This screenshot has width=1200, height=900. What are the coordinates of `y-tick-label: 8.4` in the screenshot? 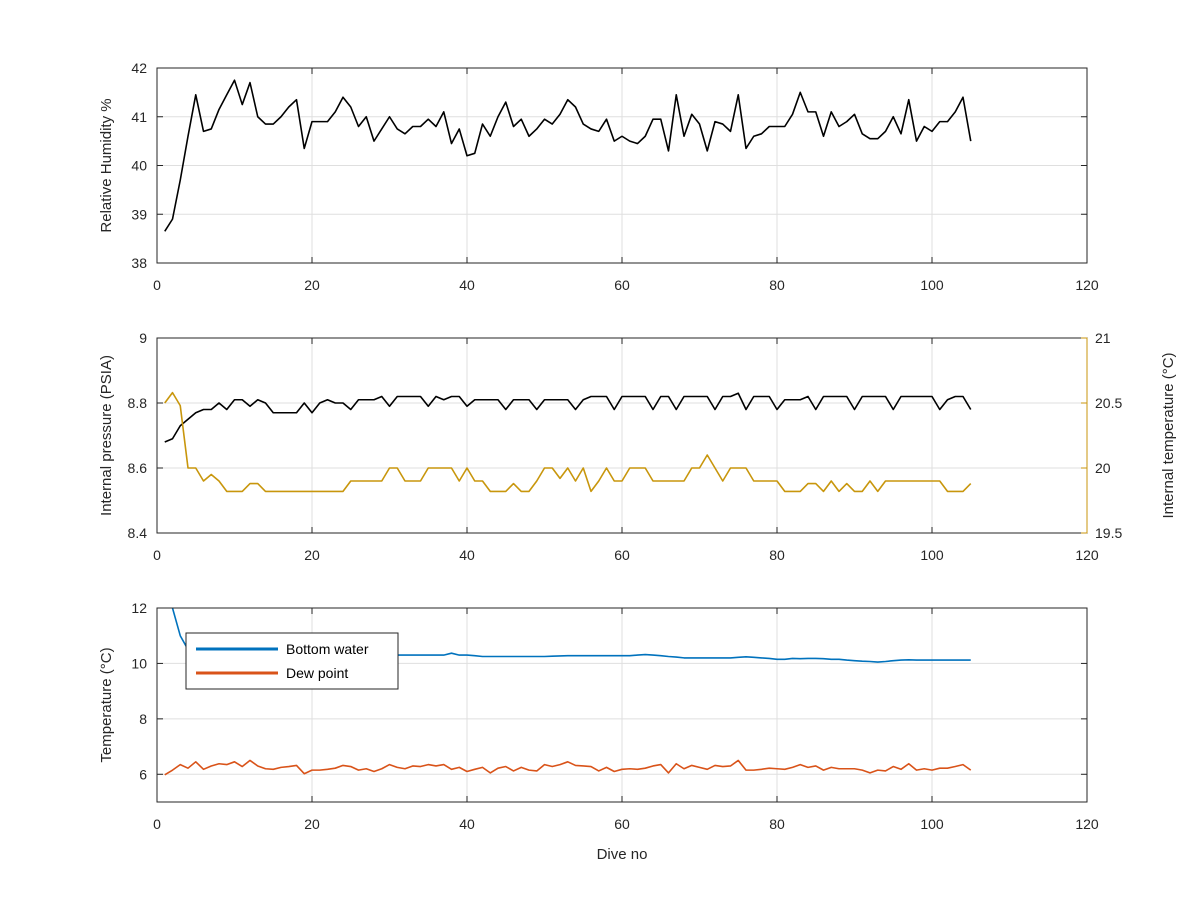 It's located at (138, 533).